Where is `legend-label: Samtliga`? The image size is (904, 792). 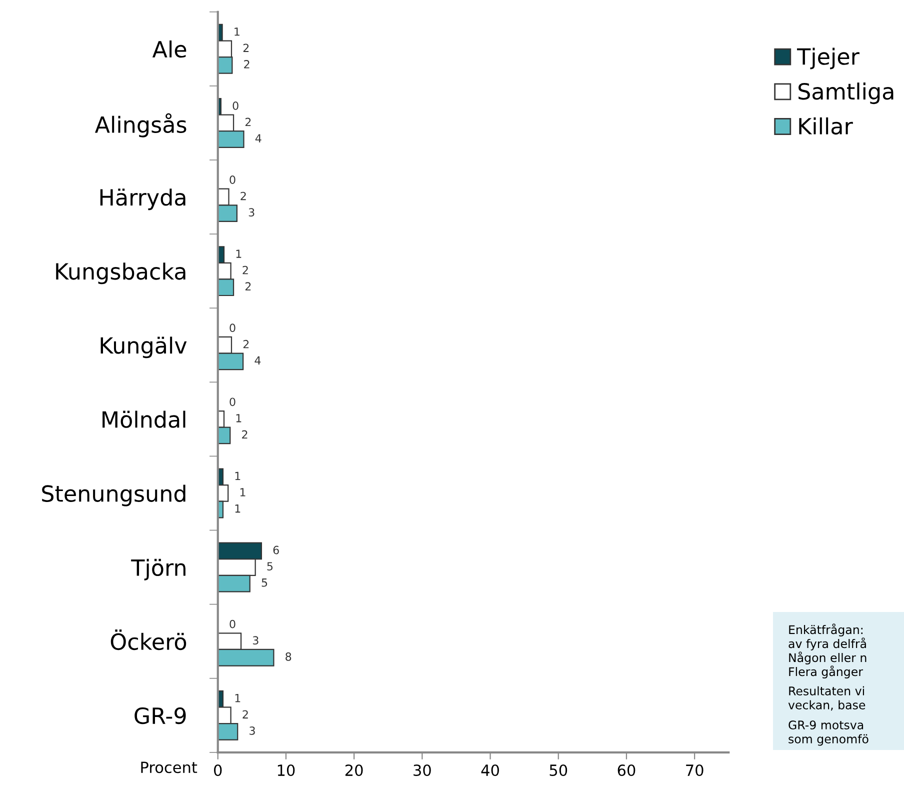 legend-label: Samtliga is located at coordinates (846, 93).